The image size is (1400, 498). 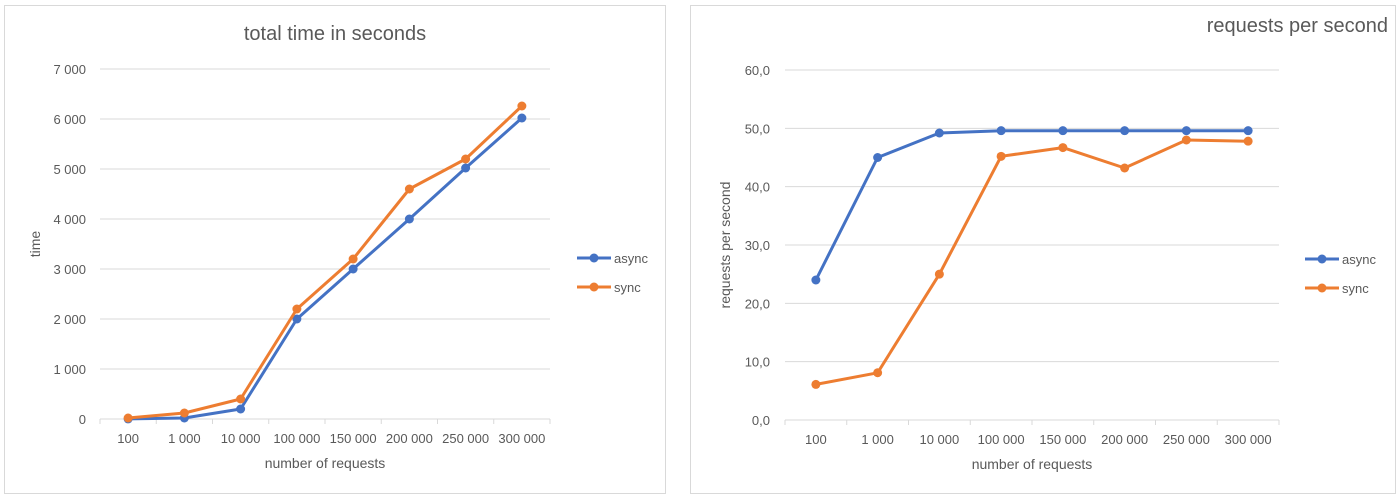 I want to click on chart1-x-axis-title: number of requests, so click(x=325, y=463).